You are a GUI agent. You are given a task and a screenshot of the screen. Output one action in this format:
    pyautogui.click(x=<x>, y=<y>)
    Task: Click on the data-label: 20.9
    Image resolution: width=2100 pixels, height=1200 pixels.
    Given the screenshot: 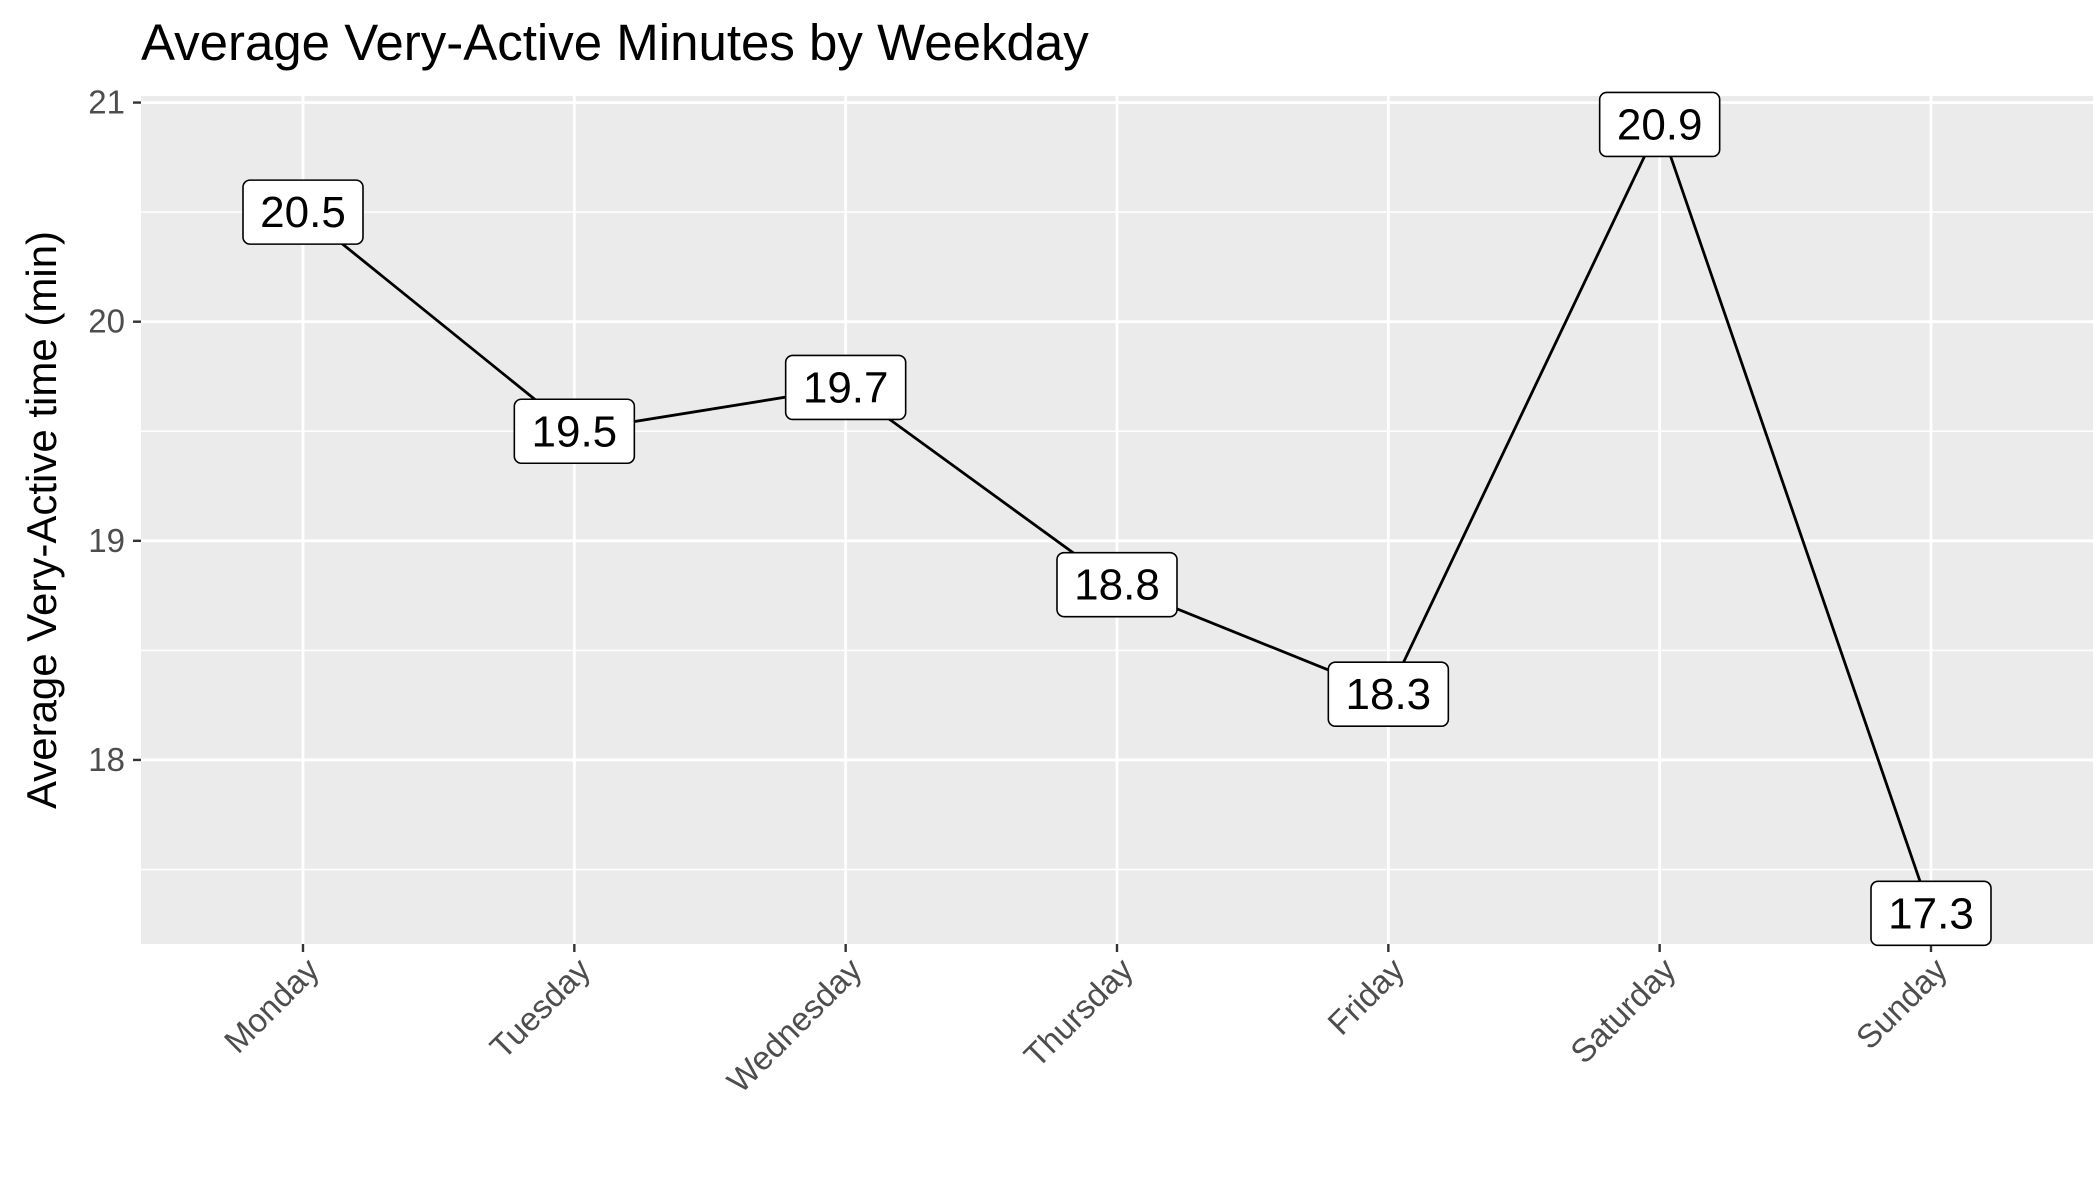 What is the action you would take?
    pyautogui.click(x=1659, y=124)
    